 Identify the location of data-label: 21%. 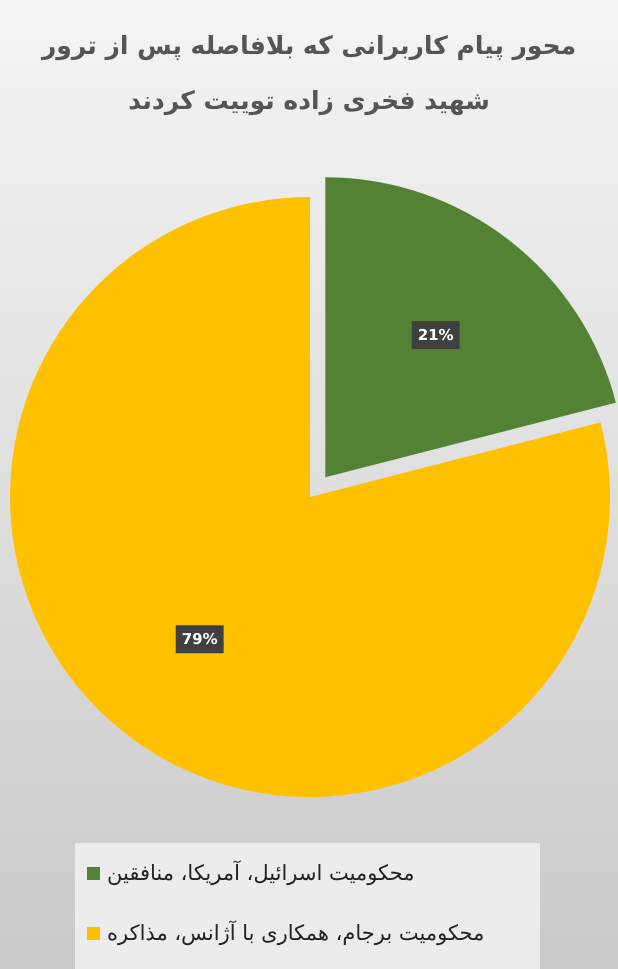
(436, 335).